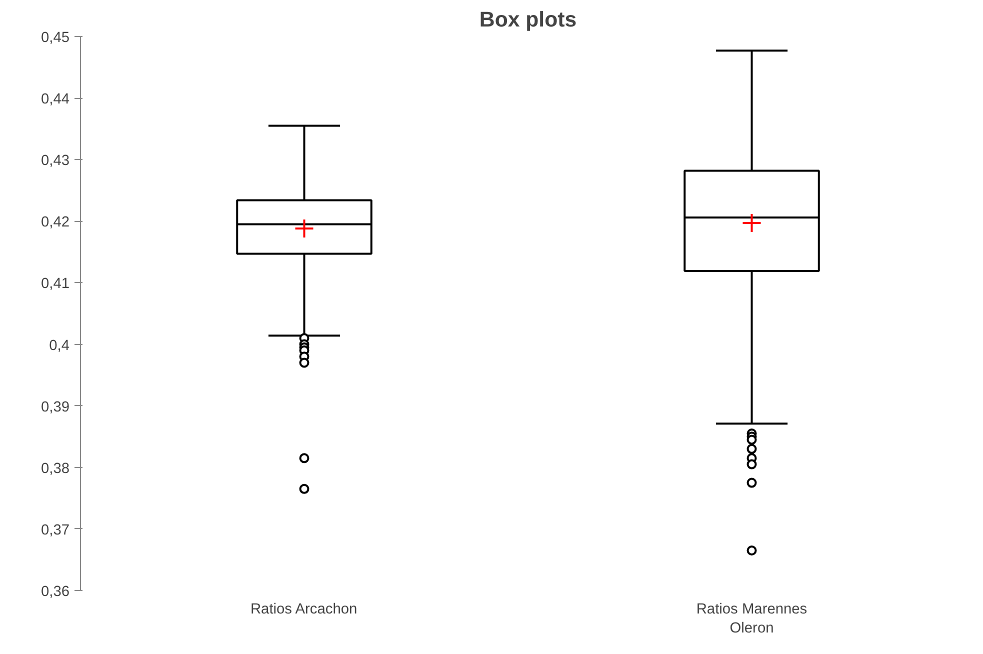 The image size is (983, 654). I want to click on y-tick-label: 0,4, so click(59, 346).